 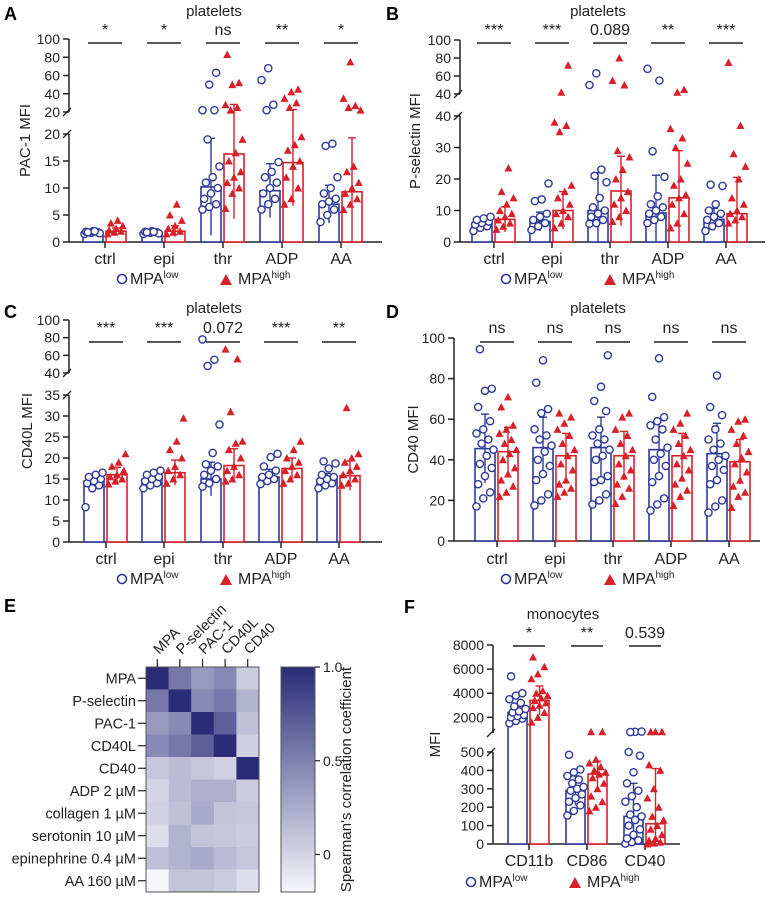 What do you see at coordinates (671, 328) in the screenshot?
I see `significance-label: ns` at bounding box center [671, 328].